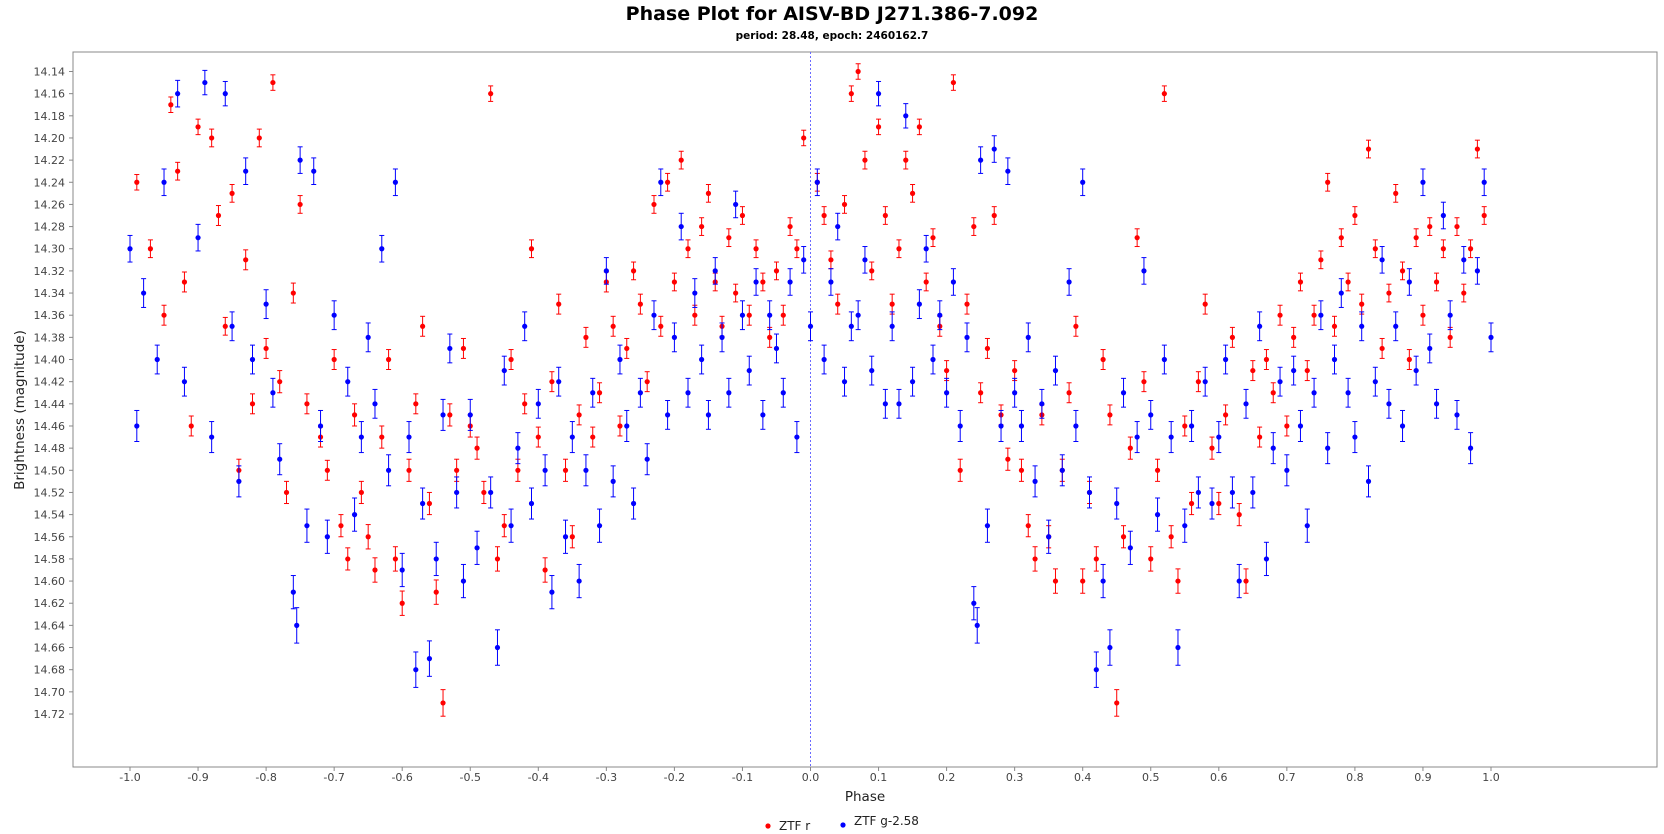  What do you see at coordinates (865, 797) in the screenshot?
I see `x-axis-label: Phase` at bounding box center [865, 797].